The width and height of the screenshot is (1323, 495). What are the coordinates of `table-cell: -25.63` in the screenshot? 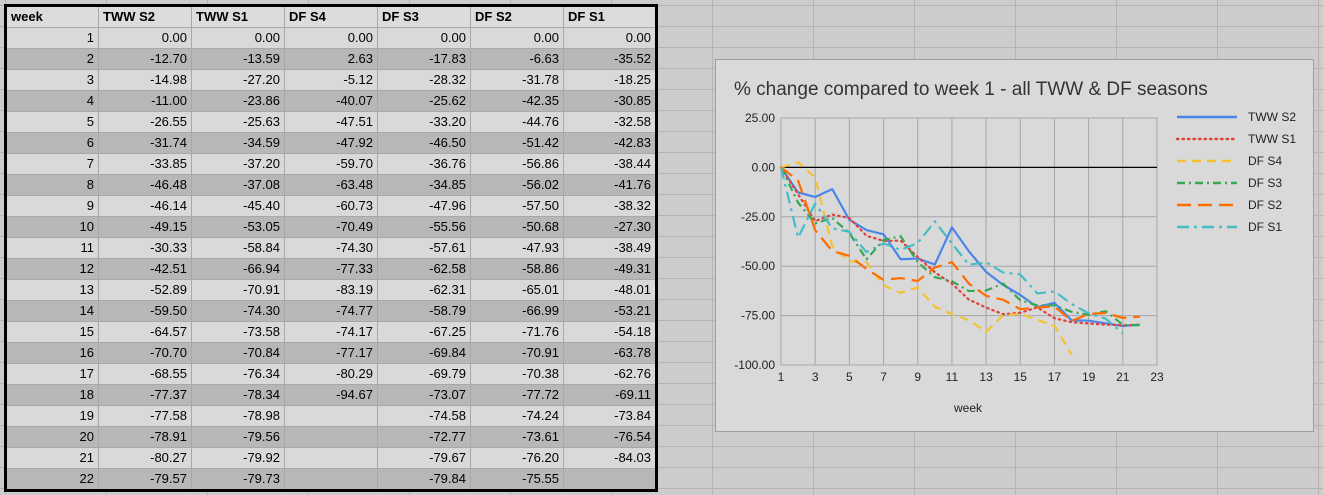 It's located at (238, 122).